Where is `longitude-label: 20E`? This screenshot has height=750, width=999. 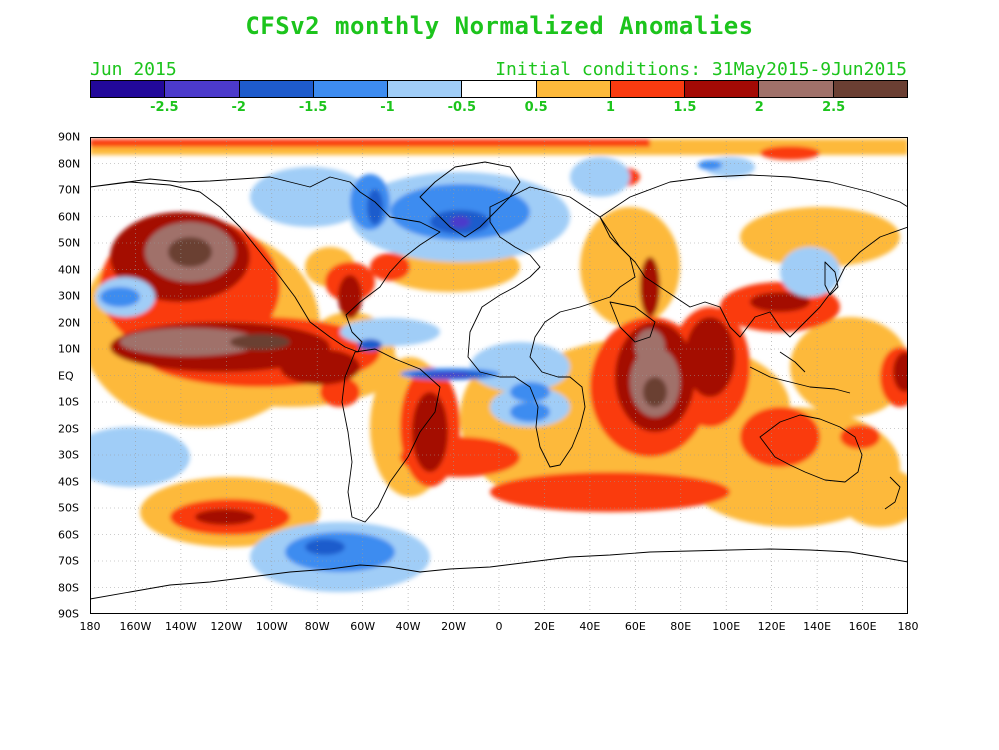
longitude-label: 20E is located at coordinates (544, 626).